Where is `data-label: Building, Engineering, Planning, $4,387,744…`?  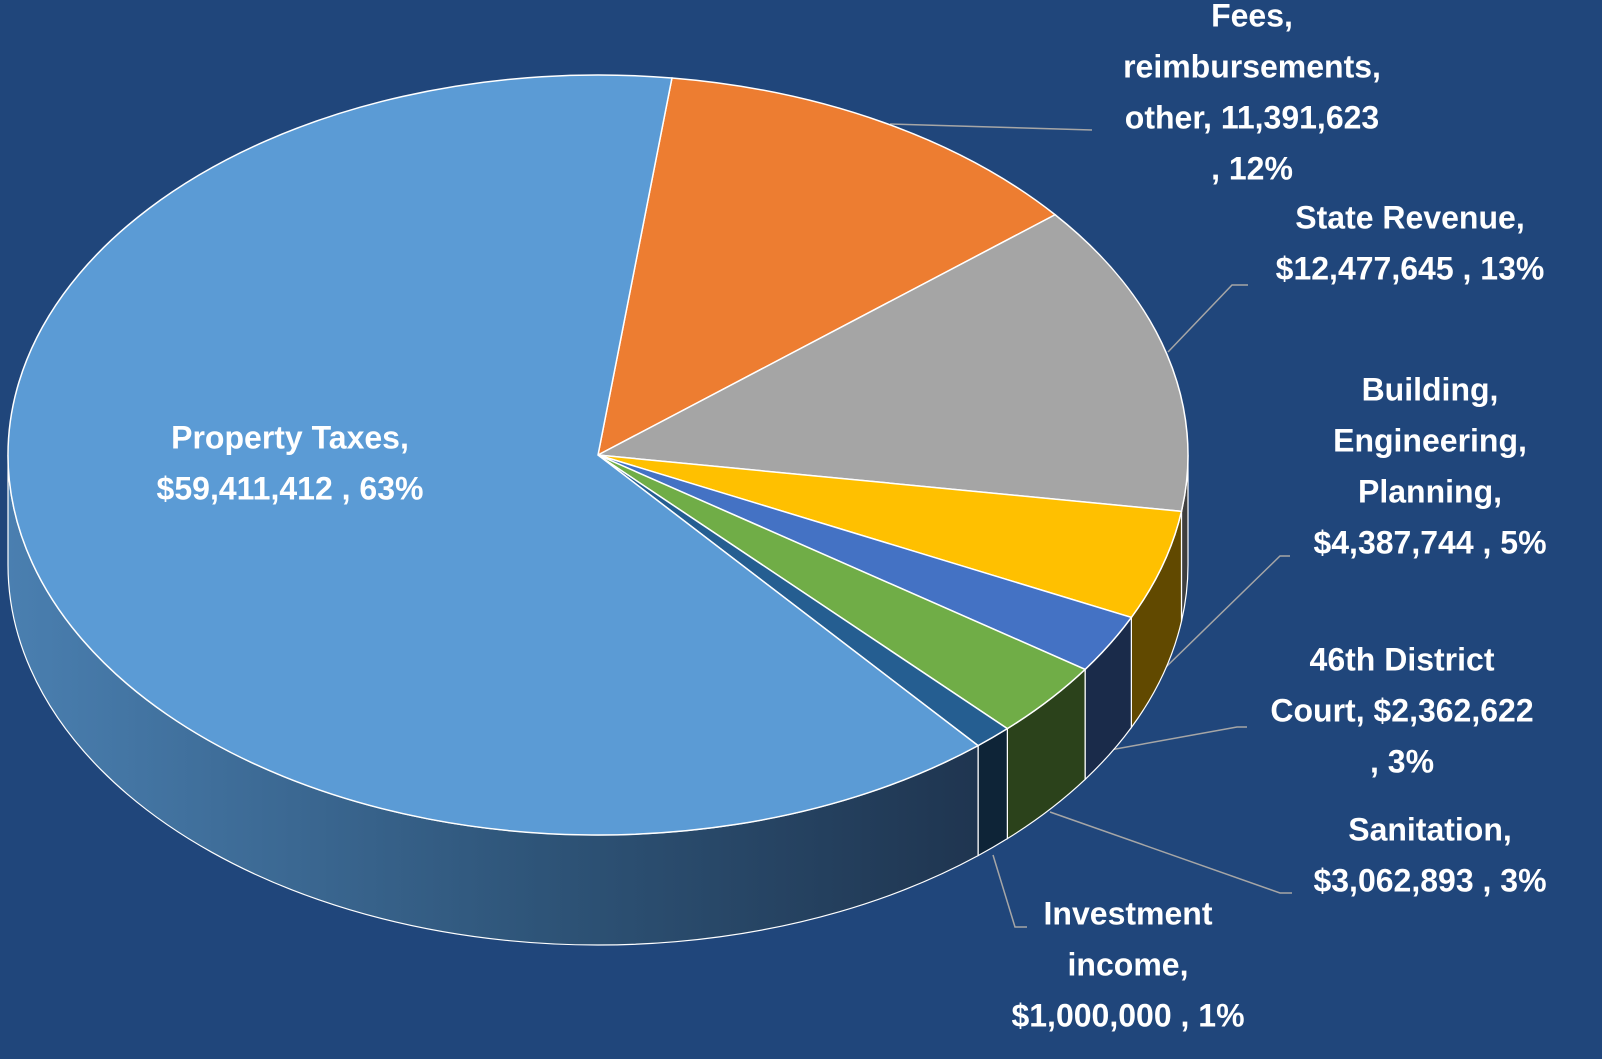 data-label: Building, Engineering, Planning, $4,387,744… is located at coordinates (1429, 465).